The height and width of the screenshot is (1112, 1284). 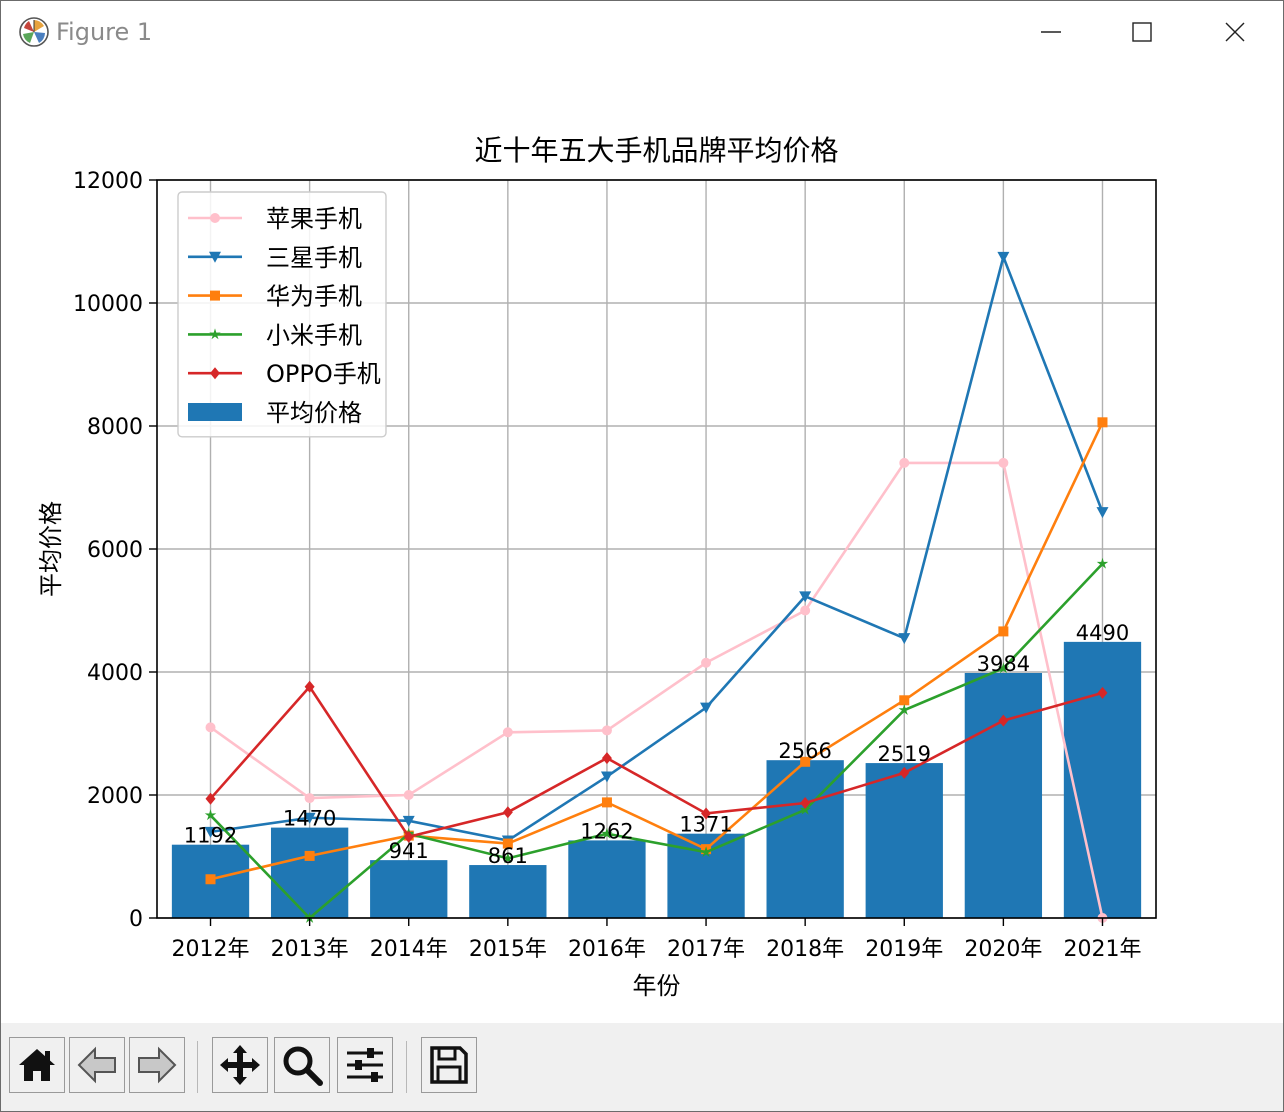 What do you see at coordinates (115, 673) in the screenshot?
I see `y-tick-label: 4000` at bounding box center [115, 673].